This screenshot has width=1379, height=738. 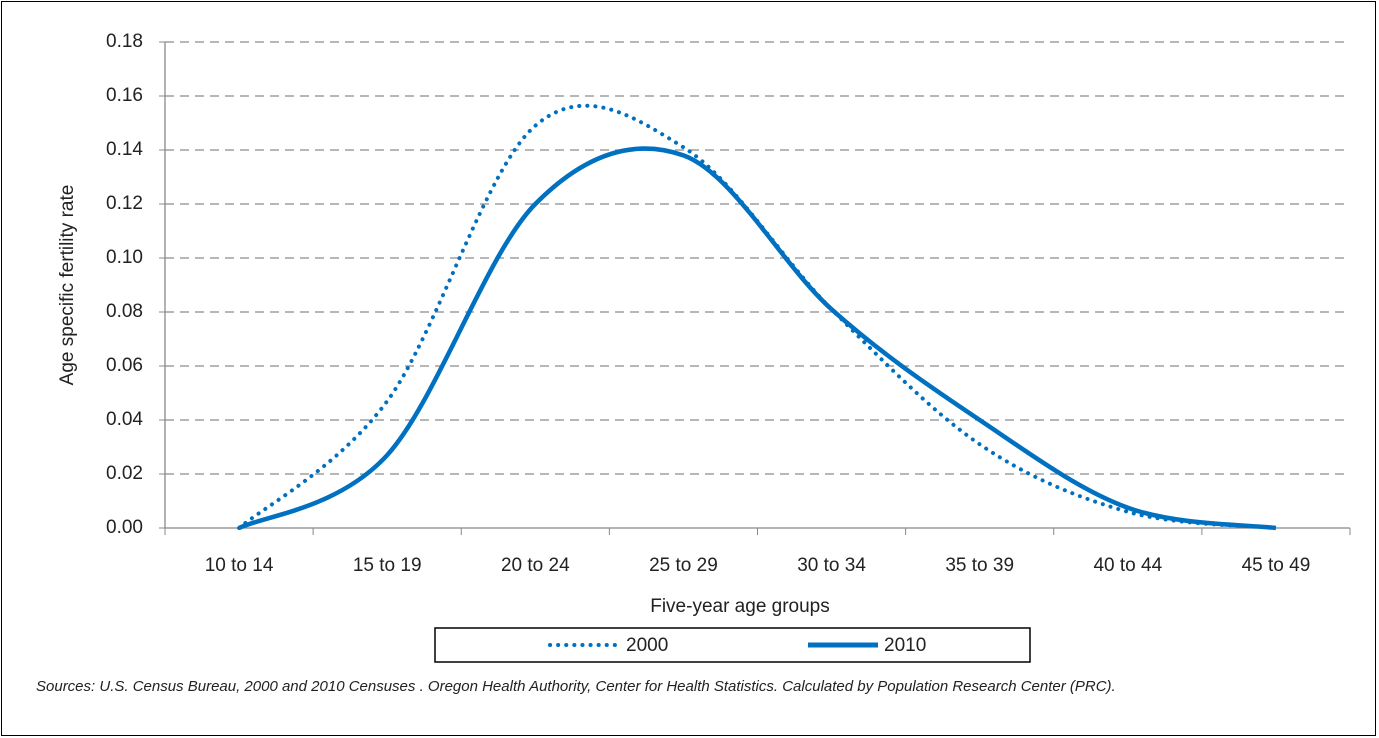 I want to click on x-tick-label: 10 to 14, so click(x=239, y=565).